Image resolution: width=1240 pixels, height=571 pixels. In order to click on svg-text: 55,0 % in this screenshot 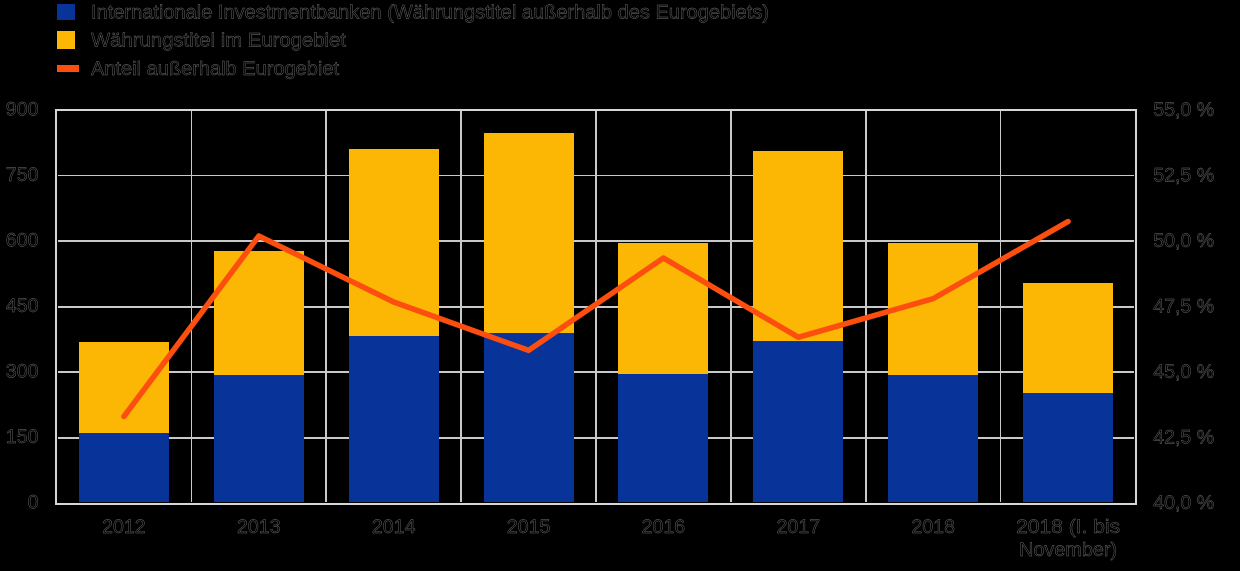, I will do `click(1183, 110)`.